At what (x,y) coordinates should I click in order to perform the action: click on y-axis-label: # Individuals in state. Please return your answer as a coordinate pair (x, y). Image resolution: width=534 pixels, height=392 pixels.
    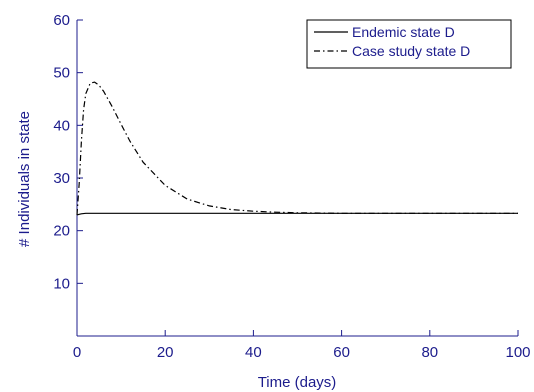
    Looking at the image, I should click on (24, 179).